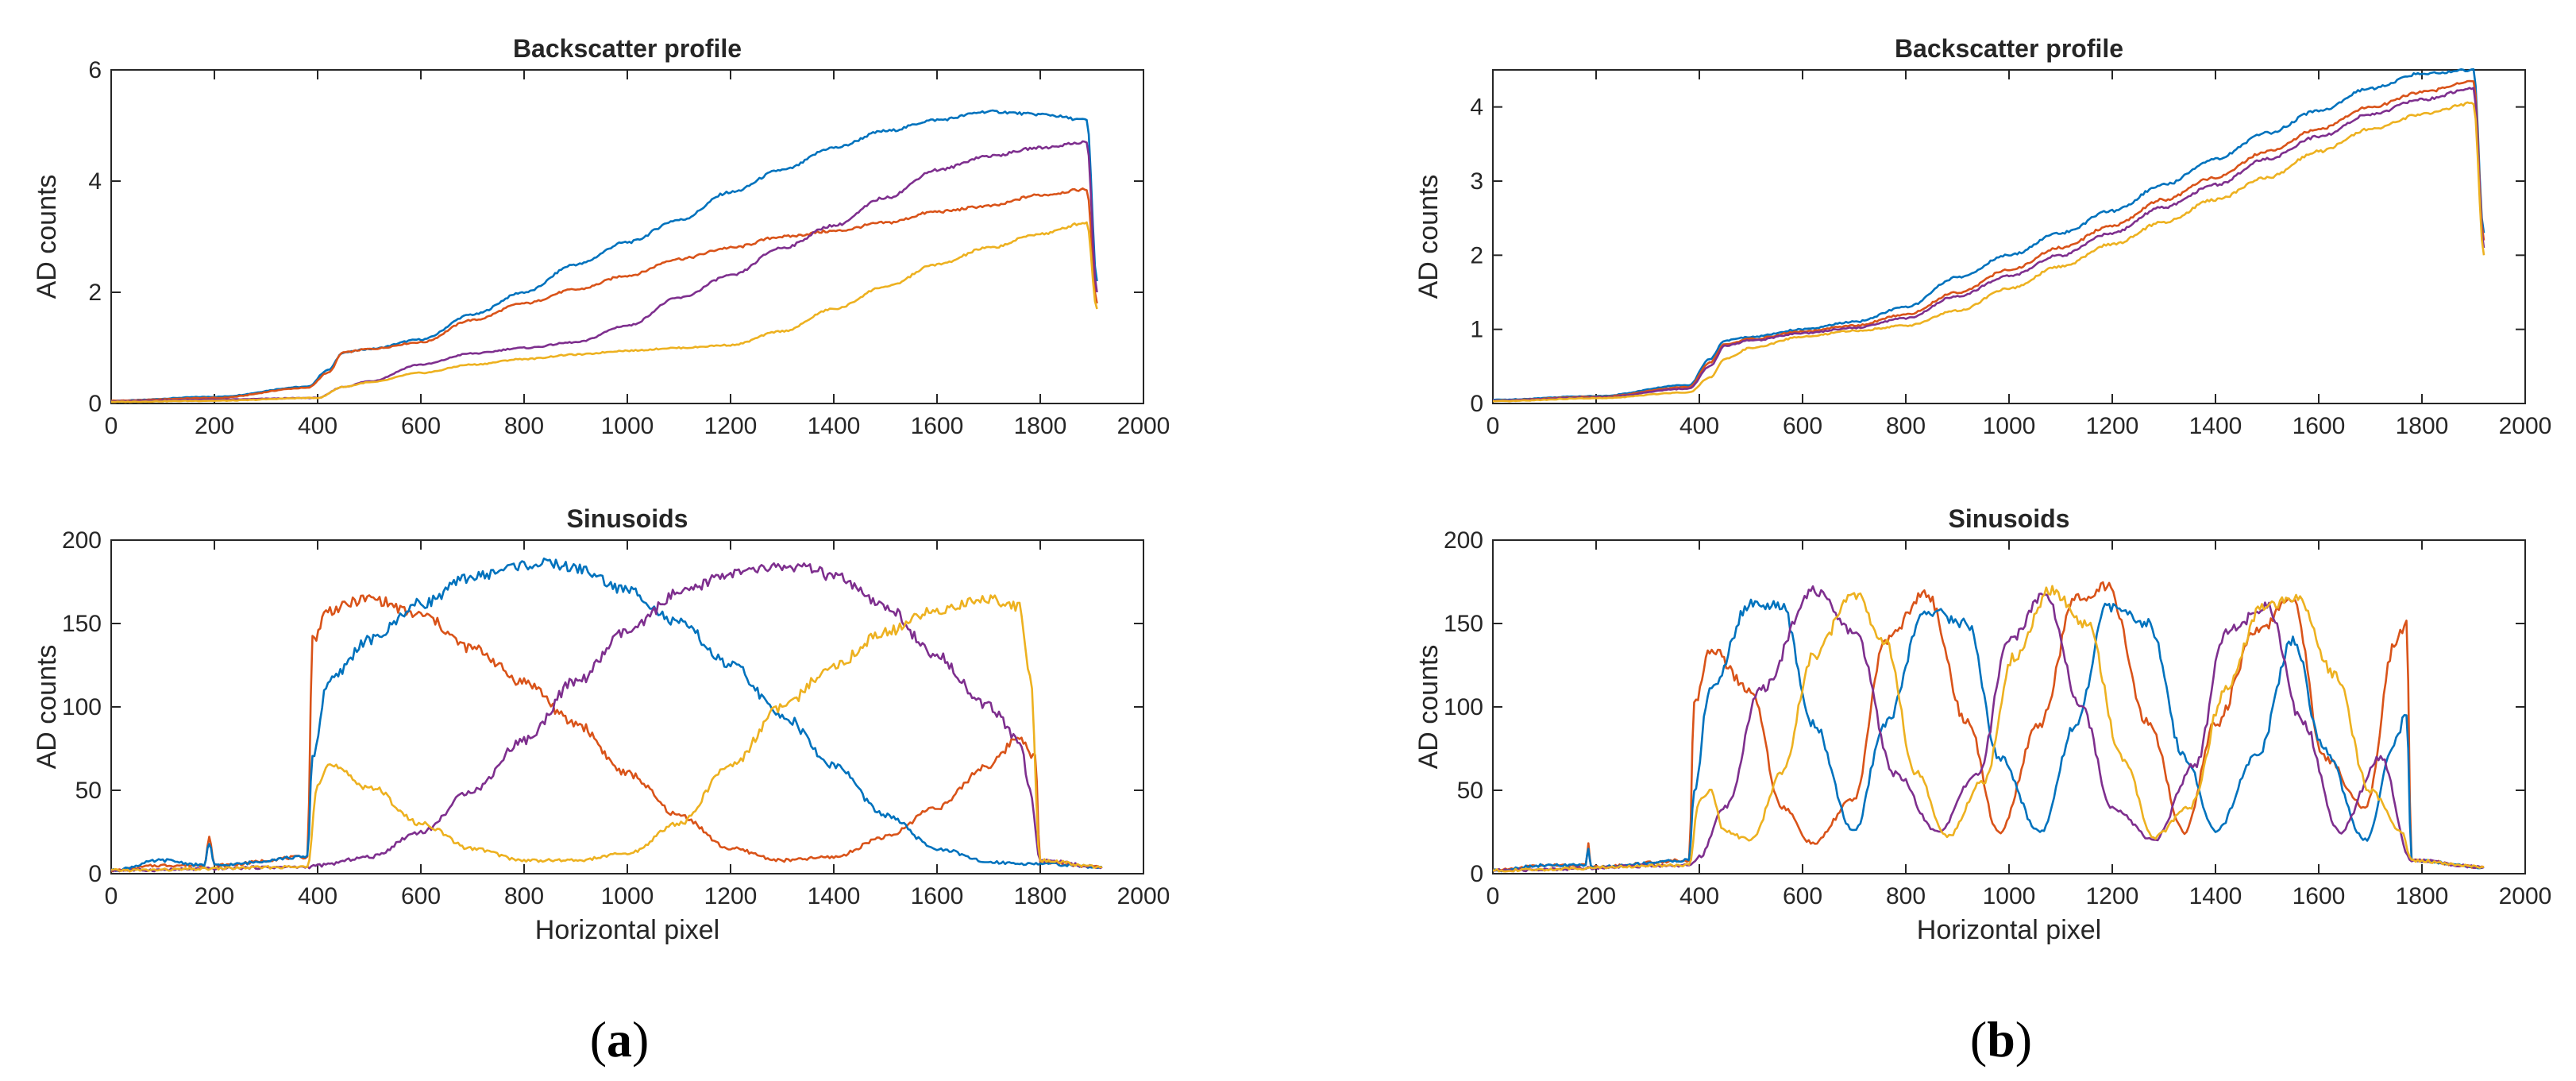  I want to click on panel-label-a: (a), so click(620, 1039).